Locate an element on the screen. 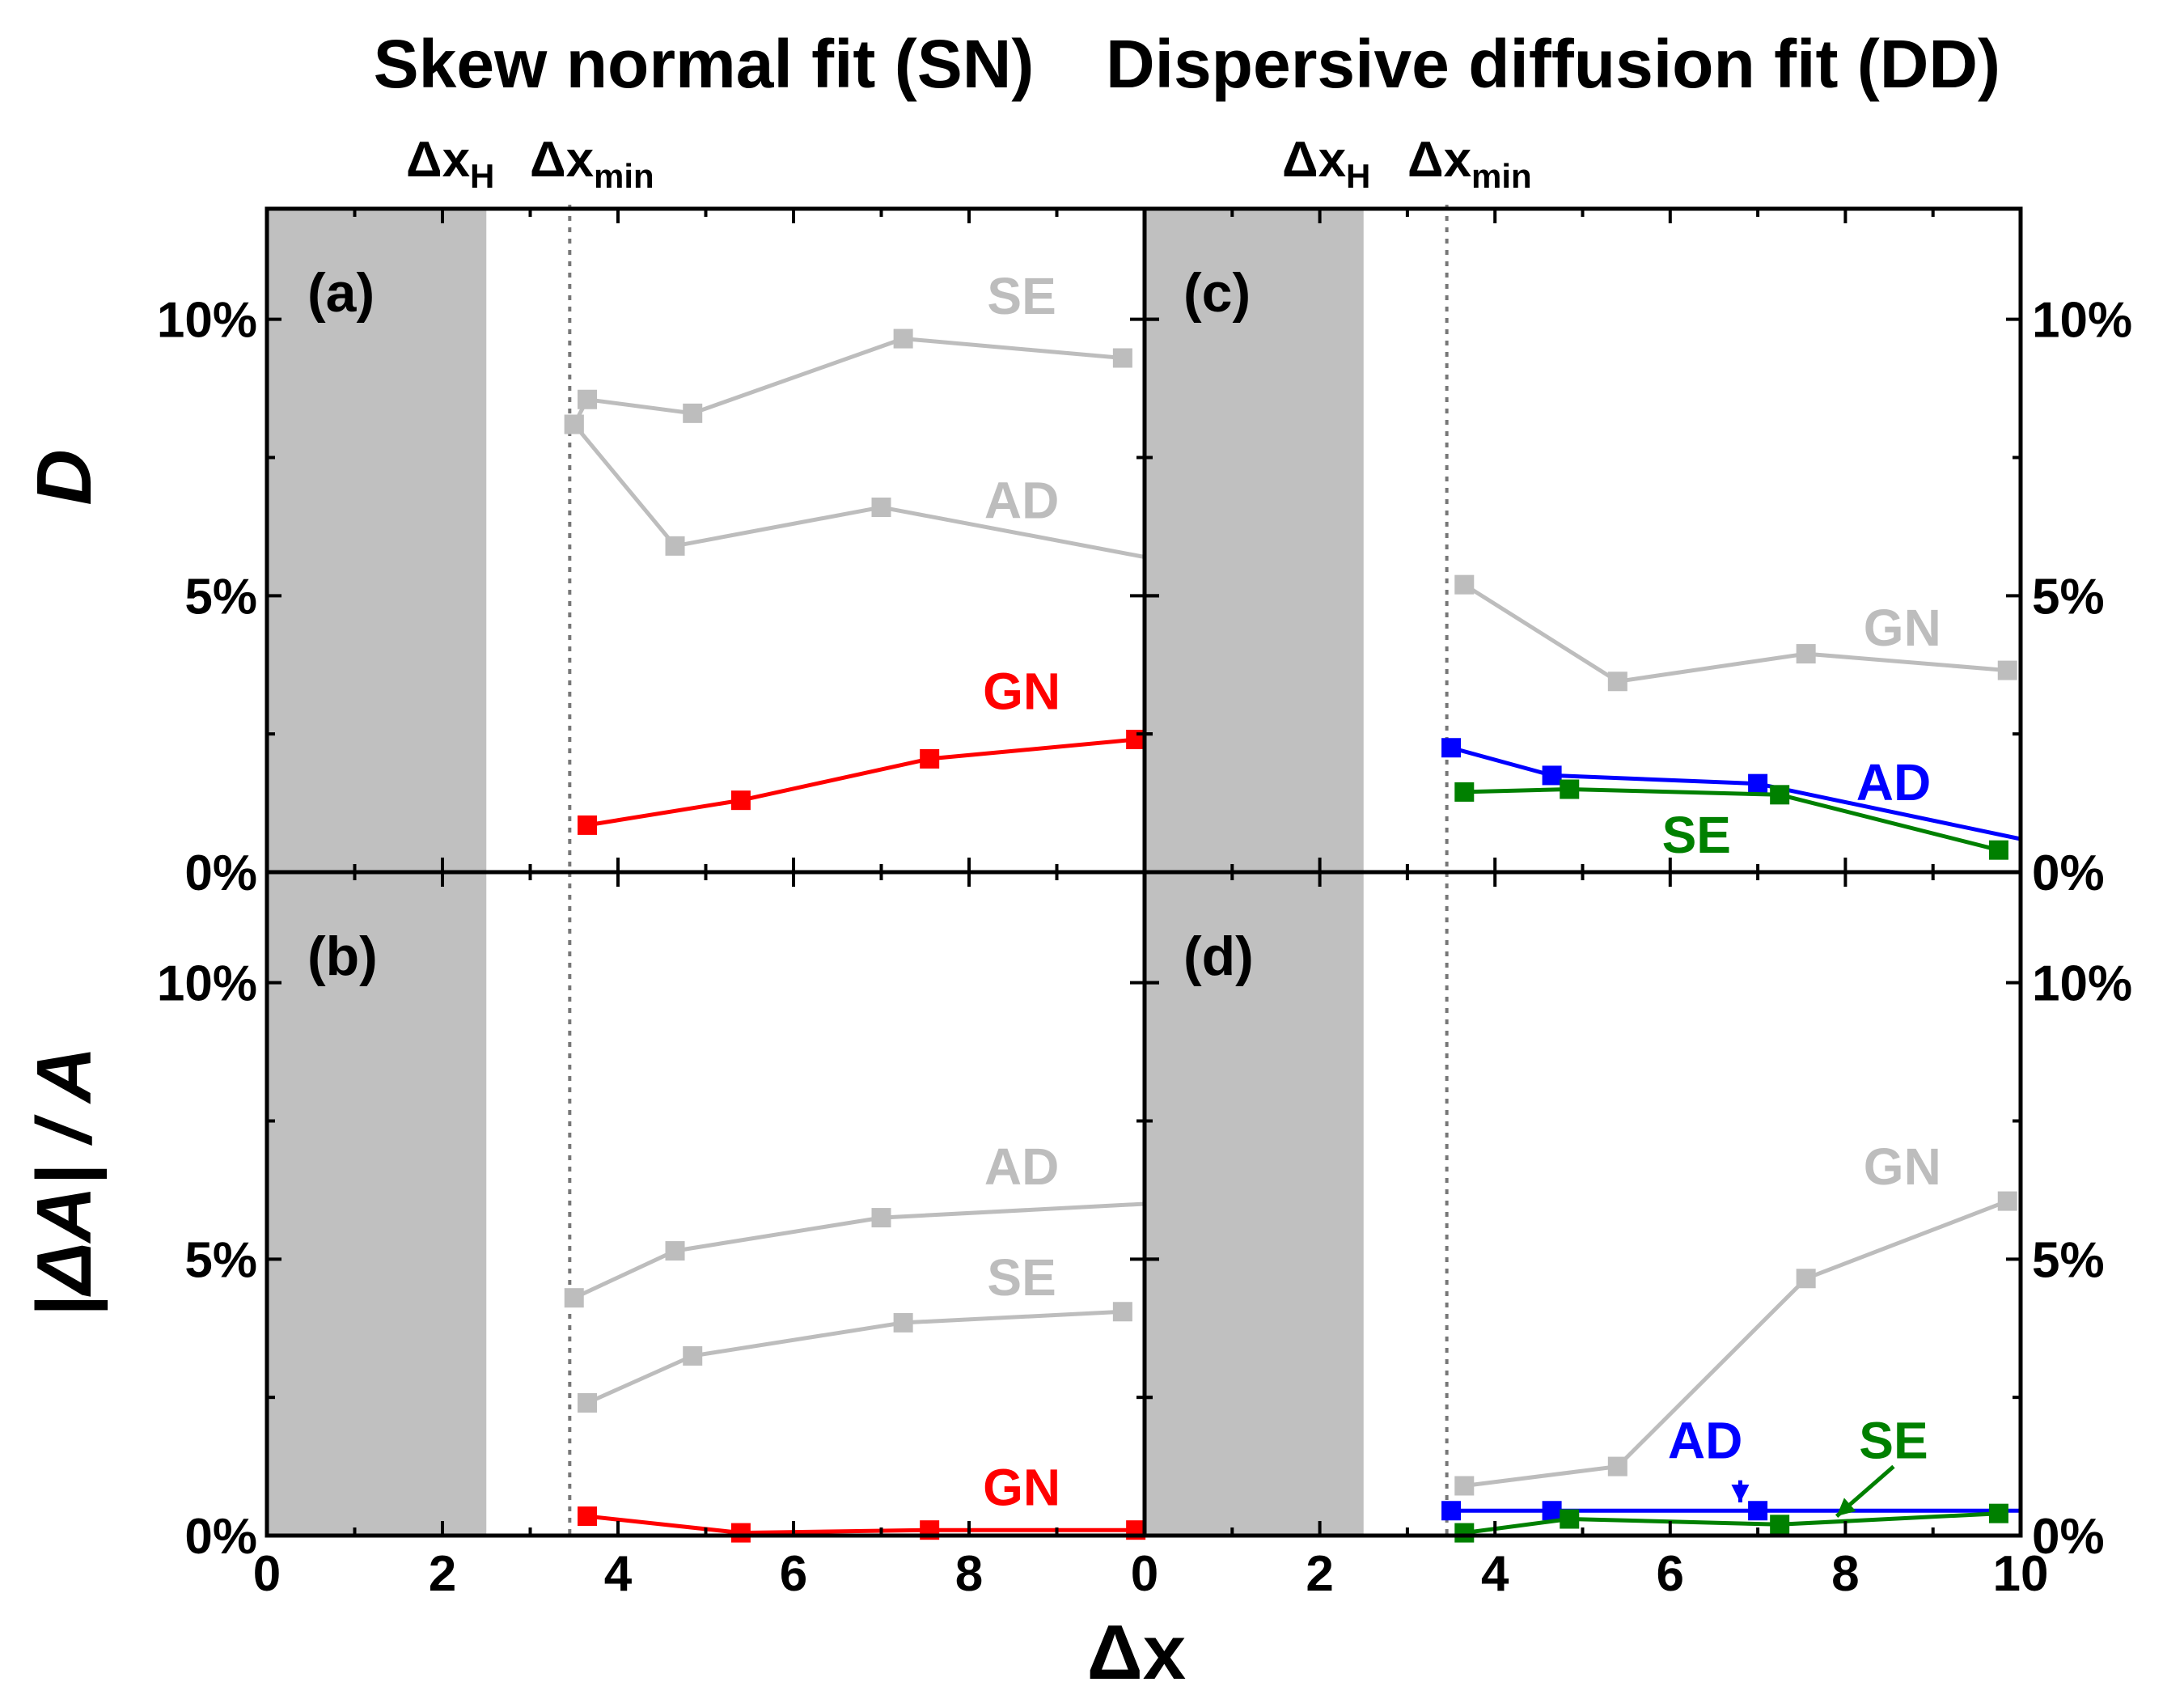  y-axis-label-top: D is located at coordinates (64, 477).